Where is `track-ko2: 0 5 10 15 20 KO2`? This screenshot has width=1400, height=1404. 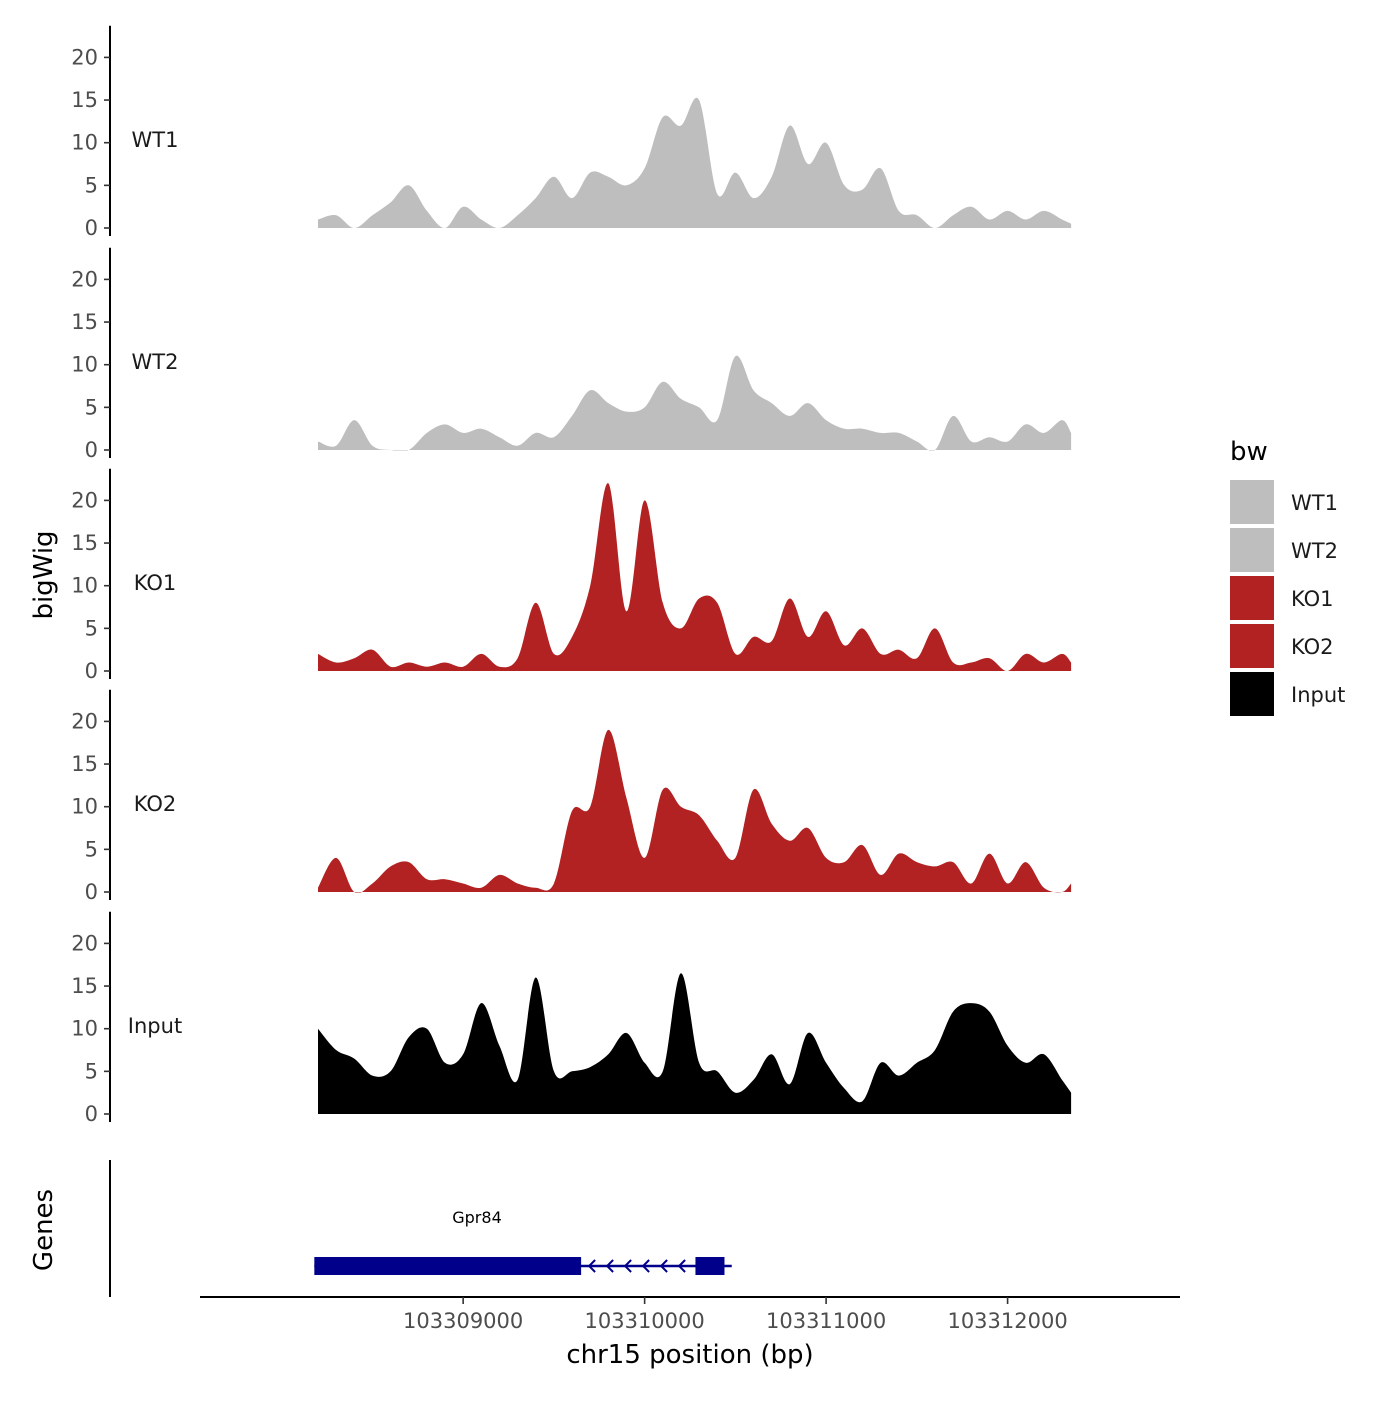
track-ko2: 0 5 10 15 20 KO2 is located at coordinates (625, 797).